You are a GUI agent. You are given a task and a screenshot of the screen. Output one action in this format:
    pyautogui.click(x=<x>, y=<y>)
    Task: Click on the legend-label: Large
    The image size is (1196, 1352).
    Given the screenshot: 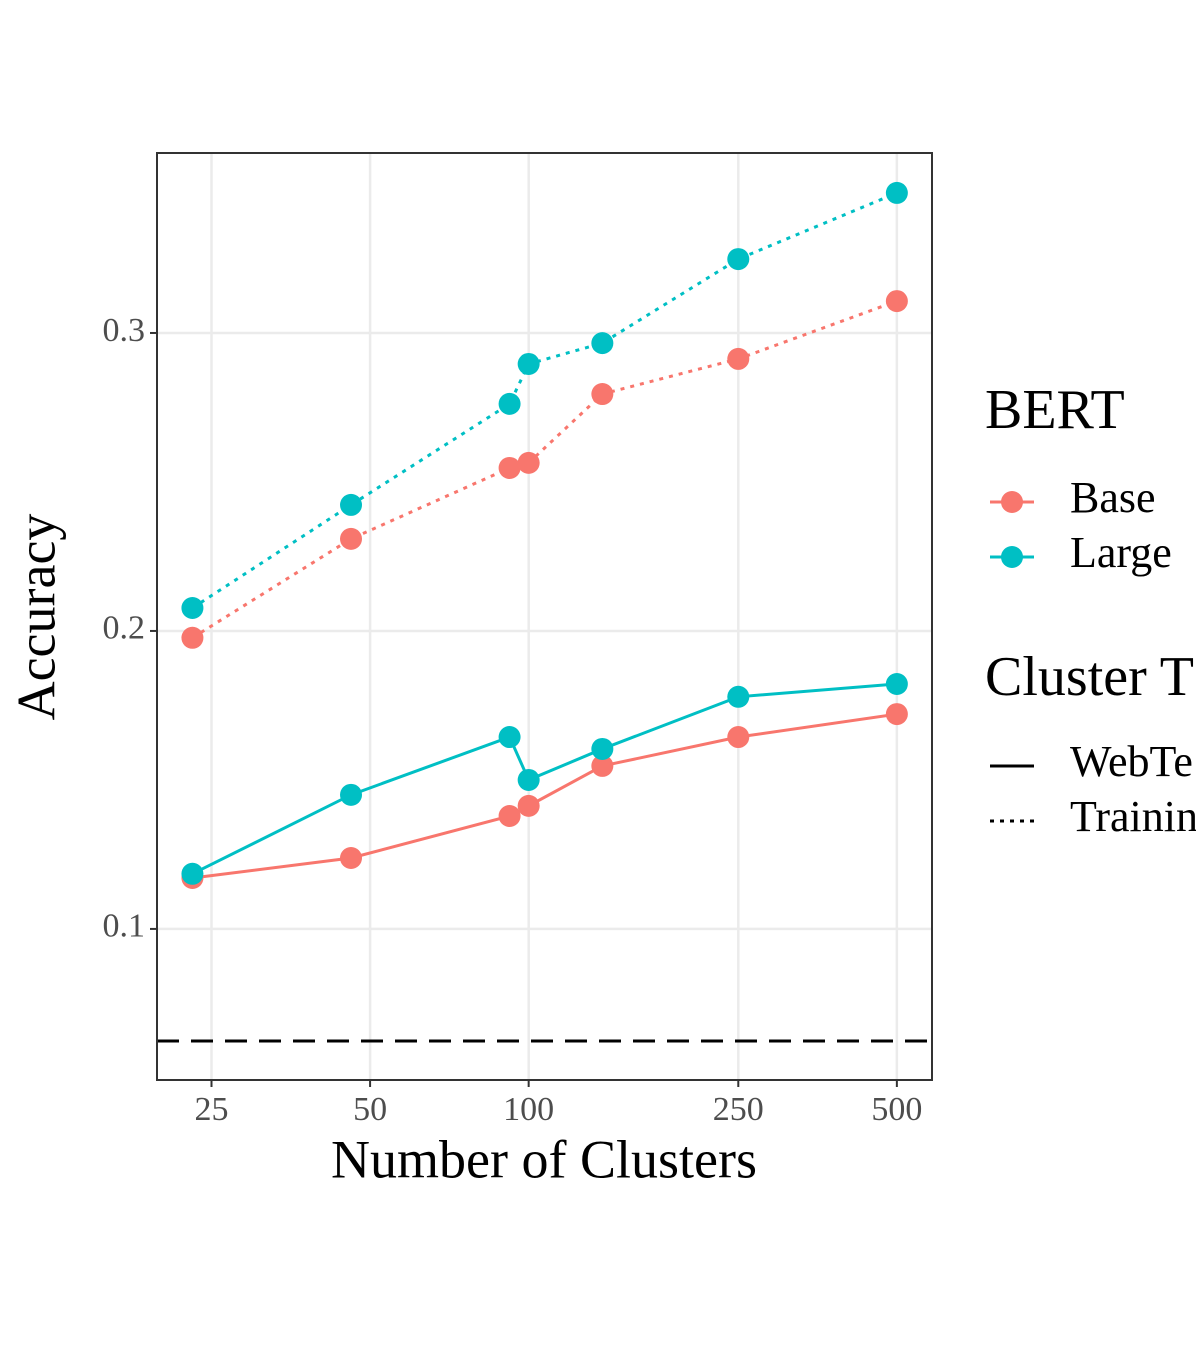 What is the action you would take?
    pyautogui.click(x=1121, y=552)
    